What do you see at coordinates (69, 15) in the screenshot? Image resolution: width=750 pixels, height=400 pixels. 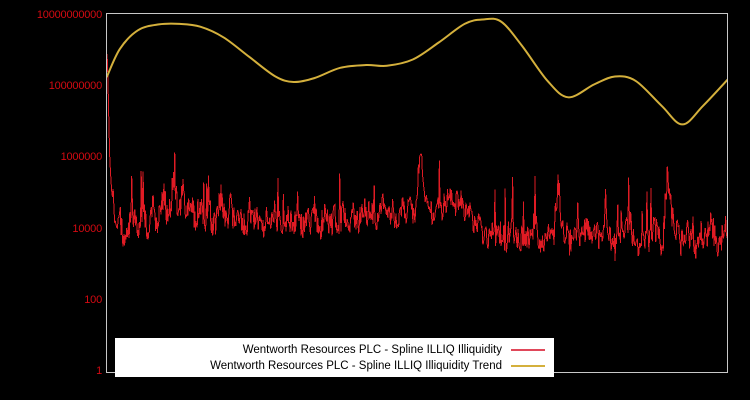 I see `y-tick-label: 10000000000` at bounding box center [69, 15].